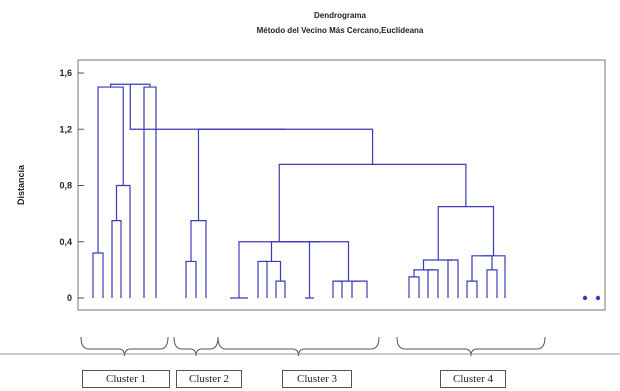  Describe the element at coordinates (65, 186) in the screenshot. I see `y-tick-label: 0,8` at that location.